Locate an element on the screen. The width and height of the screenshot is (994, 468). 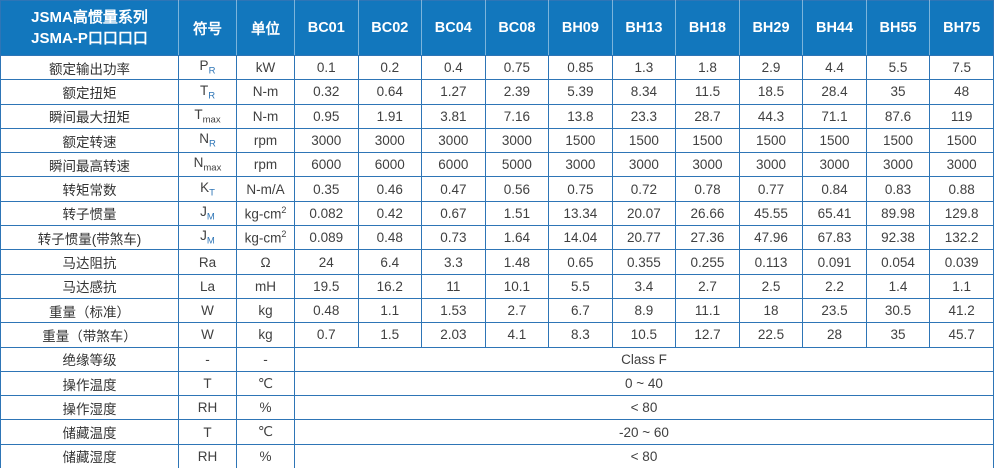
row-label: 转子惯量(带煞车) is located at coordinates (89, 238).